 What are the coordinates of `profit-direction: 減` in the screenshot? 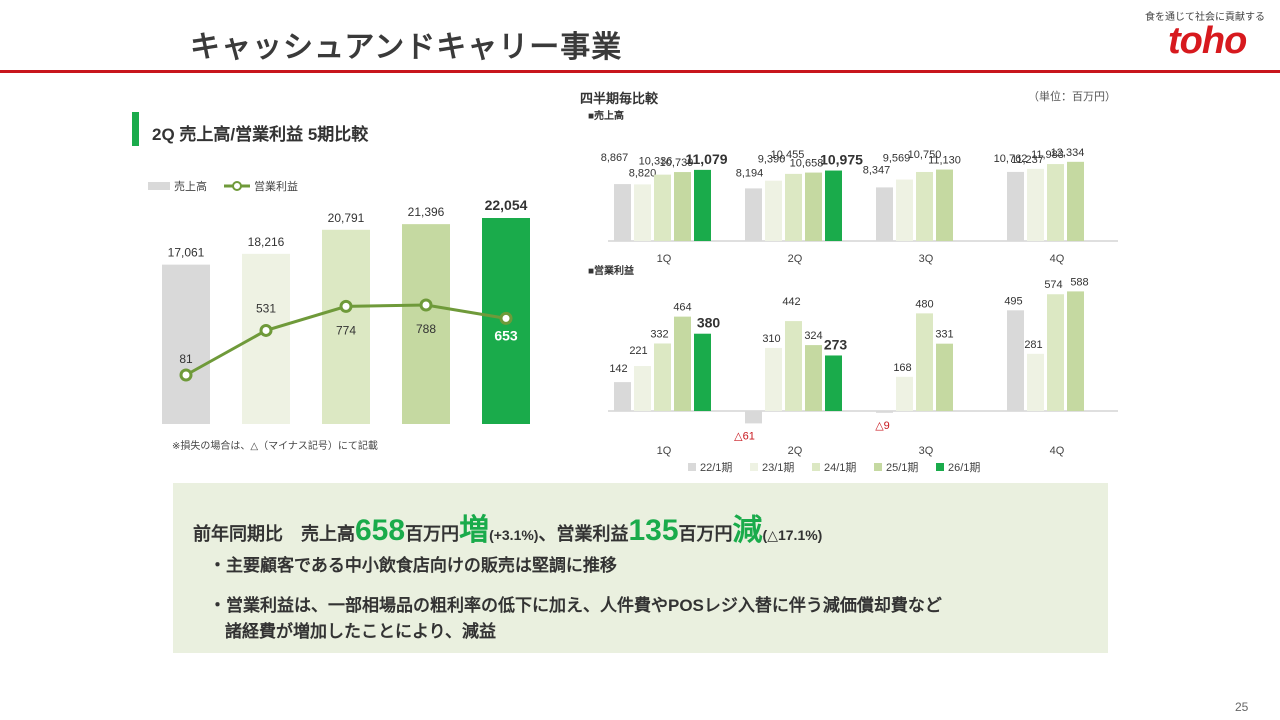 It's located at (747, 530).